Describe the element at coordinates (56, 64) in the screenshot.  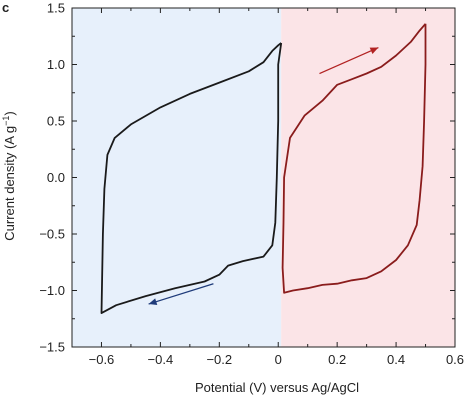
I see `y-tick-label: 1.0` at that location.